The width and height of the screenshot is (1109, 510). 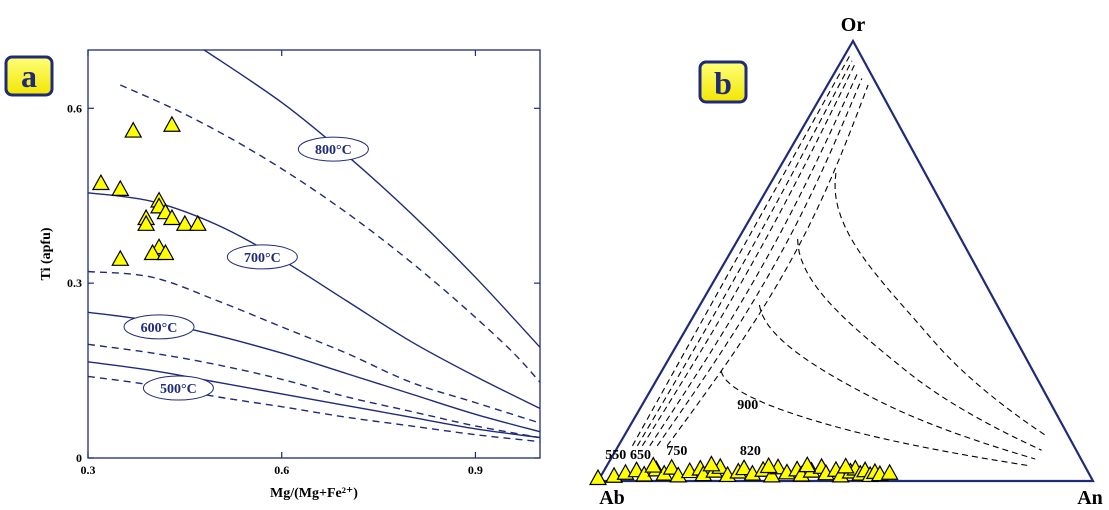 I want to click on vertex-label-or: Or, so click(x=853, y=25).